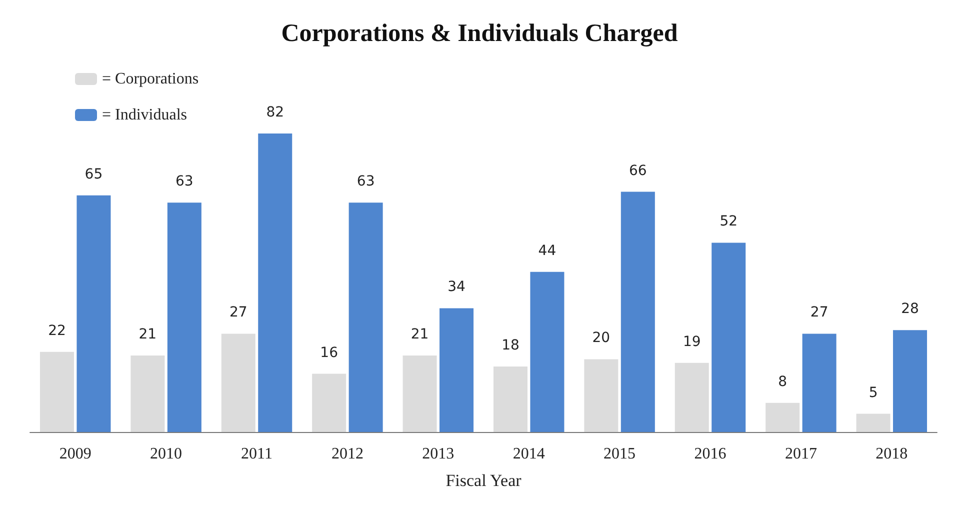 The width and height of the screenshot is (959, 508). I want to click on x-tick-label: 2017, so click(800, 454).